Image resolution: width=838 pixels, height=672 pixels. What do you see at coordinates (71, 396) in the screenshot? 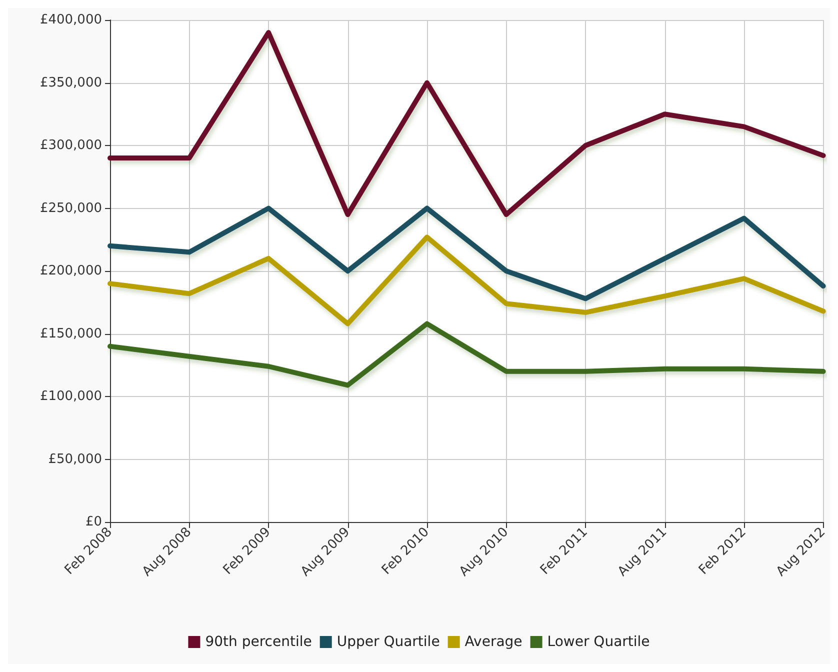
I see `y-tick-label: £100,000` at bounding box center [71, 396].